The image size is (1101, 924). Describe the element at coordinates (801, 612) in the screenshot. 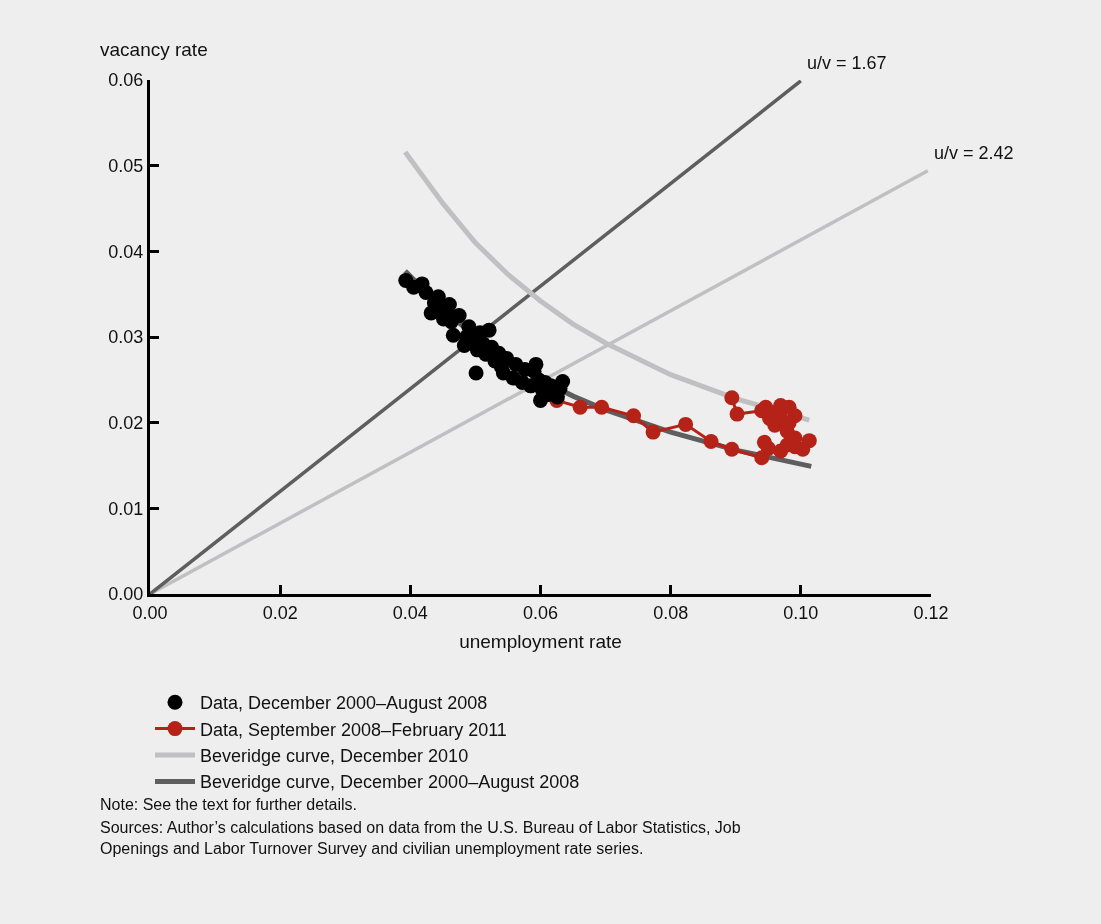

I see `x-tick-label: 0.10` at that location.